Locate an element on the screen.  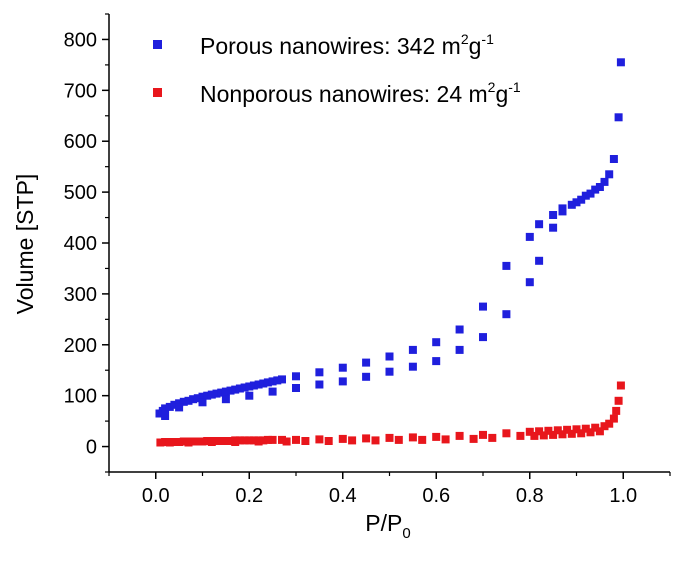
x-tick-label: 0.4 is located at coordinates (343, 496).